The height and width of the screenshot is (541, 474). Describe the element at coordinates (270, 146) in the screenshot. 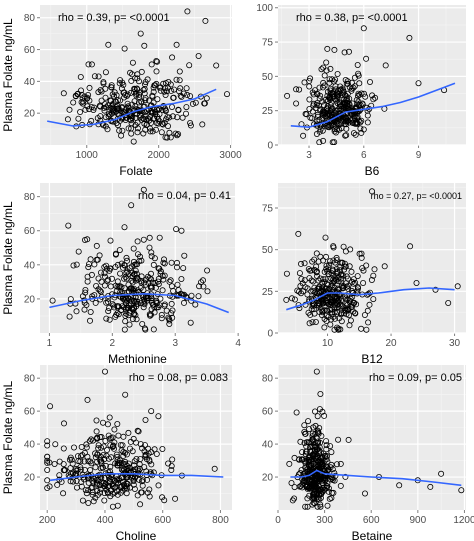

I see `y-tick-label: 0` at that location.